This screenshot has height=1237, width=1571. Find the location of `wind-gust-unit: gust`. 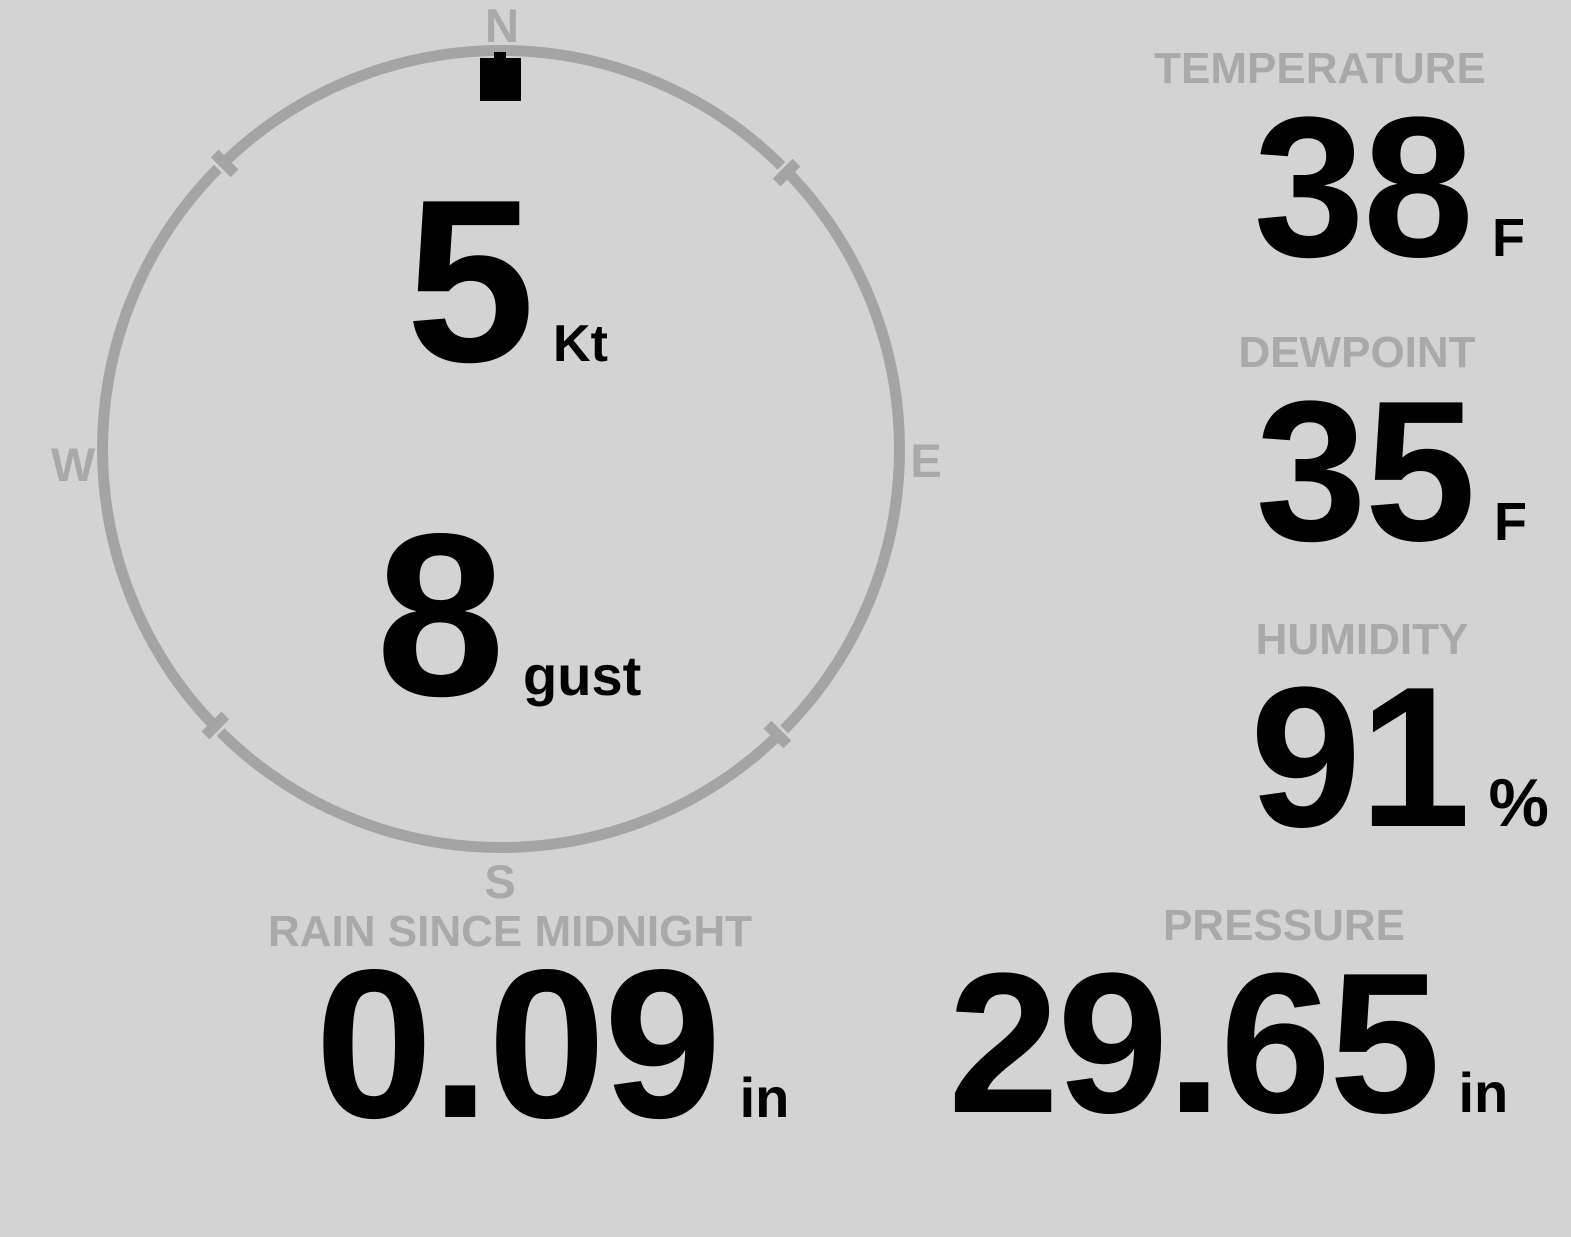

wind-gust-unit: gust is located at coordinates (582, 675).